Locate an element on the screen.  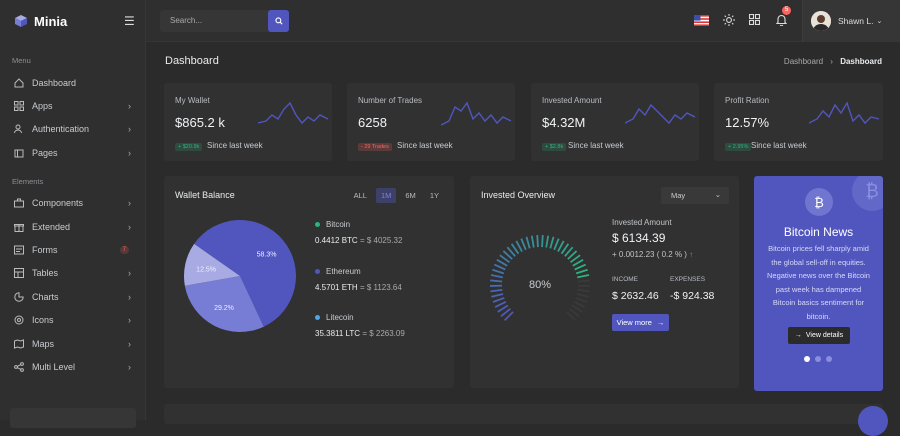
sidebar-item-tables: Tables › is located at coordinates (72, 273).